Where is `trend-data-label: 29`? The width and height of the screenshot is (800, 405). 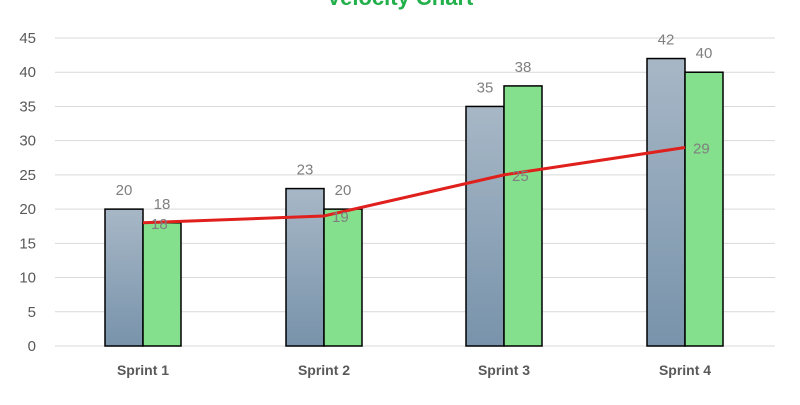
trend-data-label: 29 is located at coordinates (701, 149).